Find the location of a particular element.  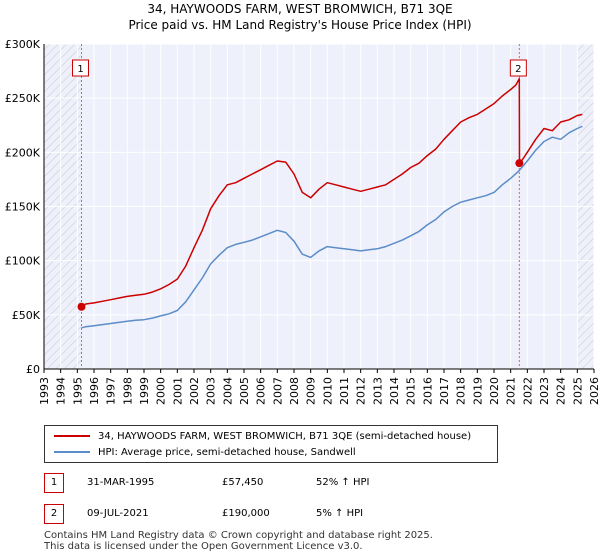

x-tick-label: 1995 is located at coordinates (77, 391).